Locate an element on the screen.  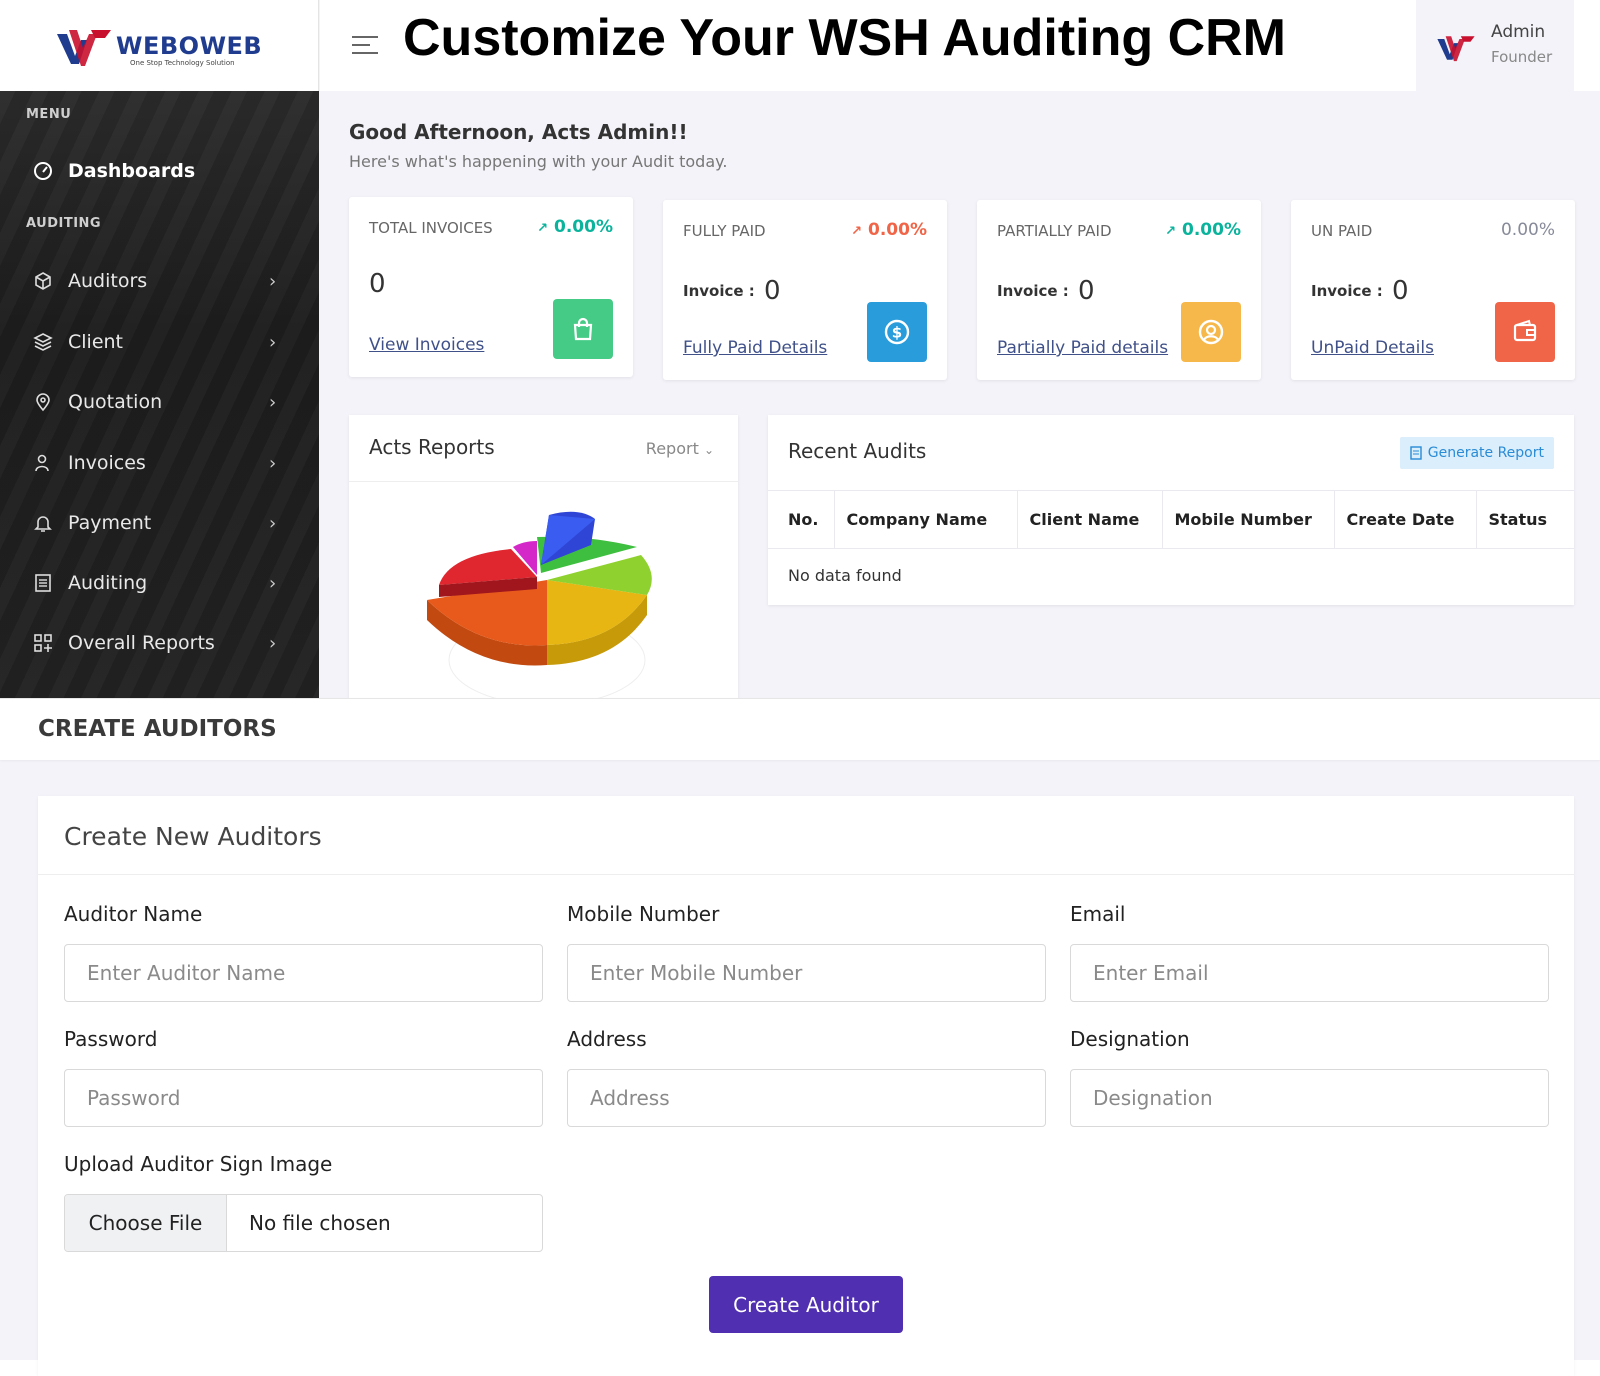
reports-title: Acts Reports is located at coordinates (432, 447).